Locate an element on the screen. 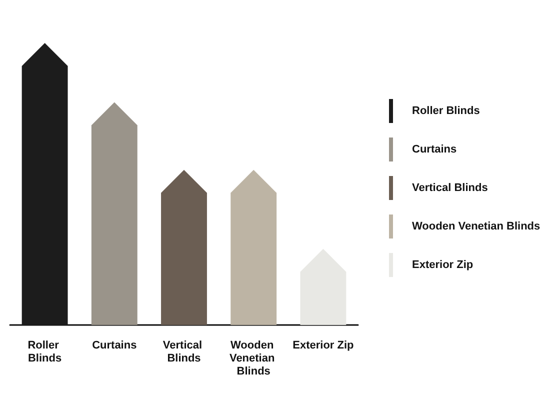  legend-label: Wooden Venetian Blinds is located at coordinates (476, 226).